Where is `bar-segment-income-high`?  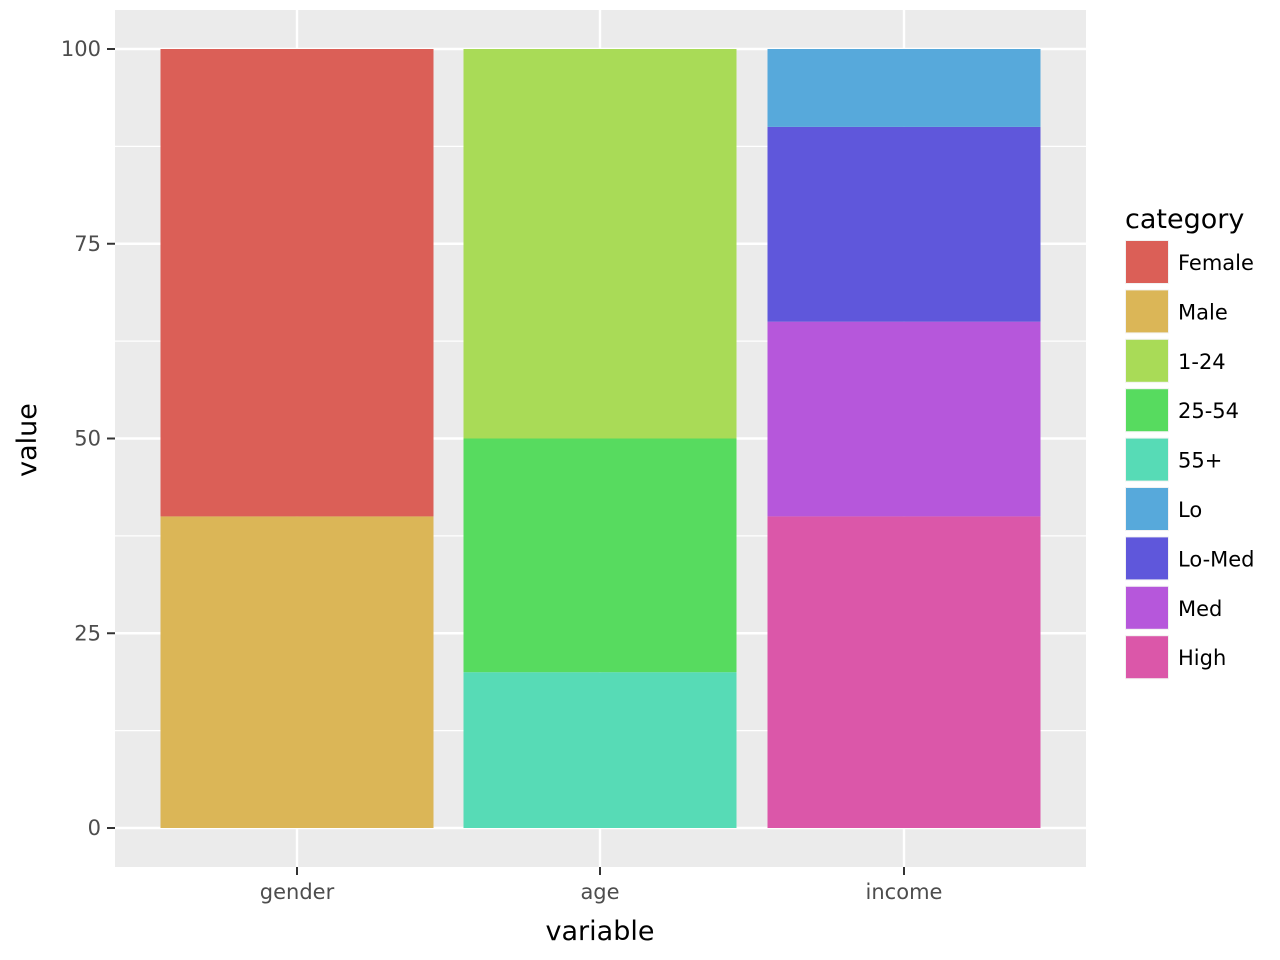
bar-segment-income-high is located at coordinates (904, 672).